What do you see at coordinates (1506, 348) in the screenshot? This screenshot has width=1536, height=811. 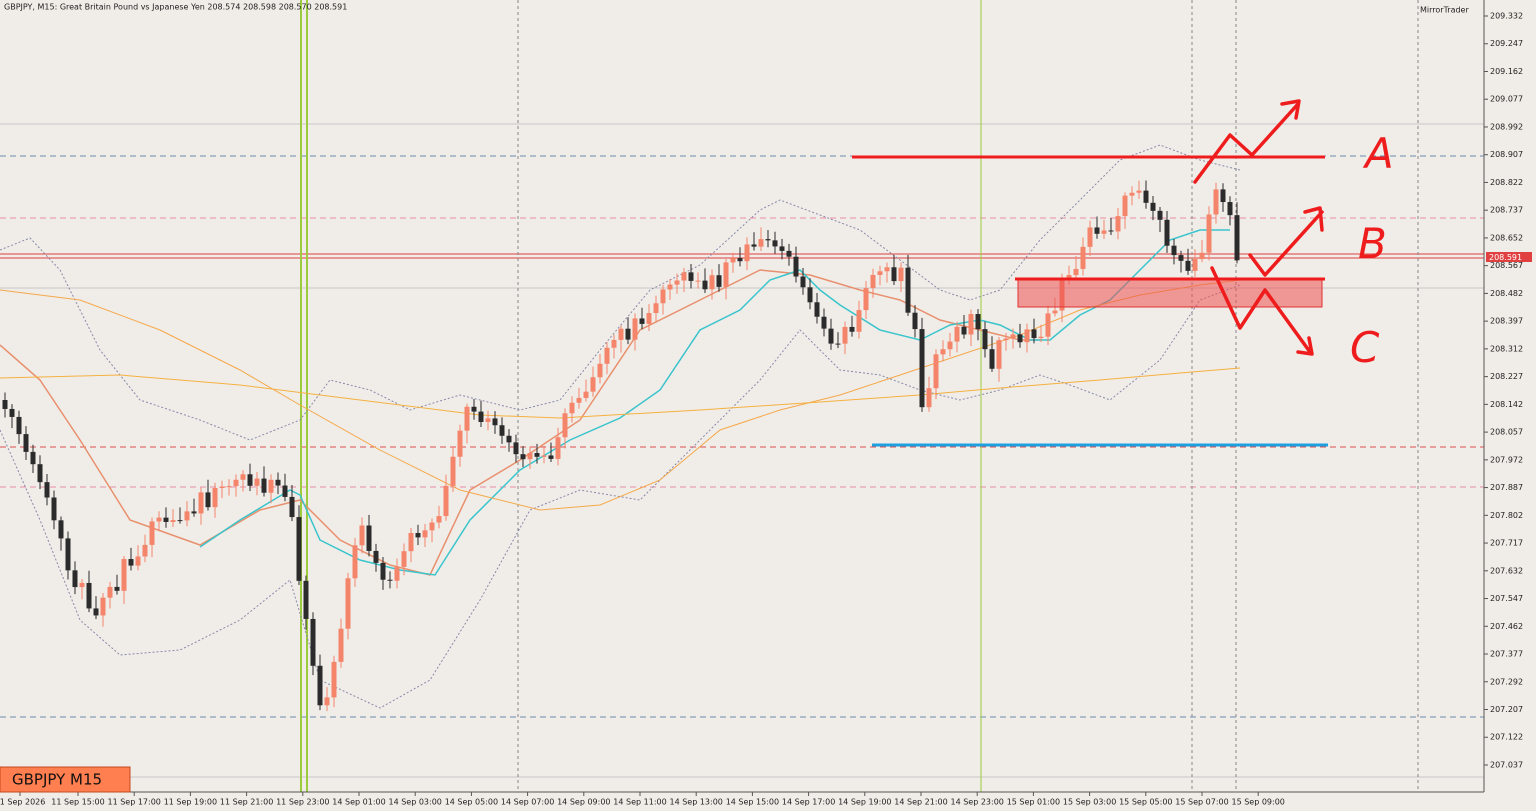 I see `price-label: 208.312` at bounding box center [1506, 348].